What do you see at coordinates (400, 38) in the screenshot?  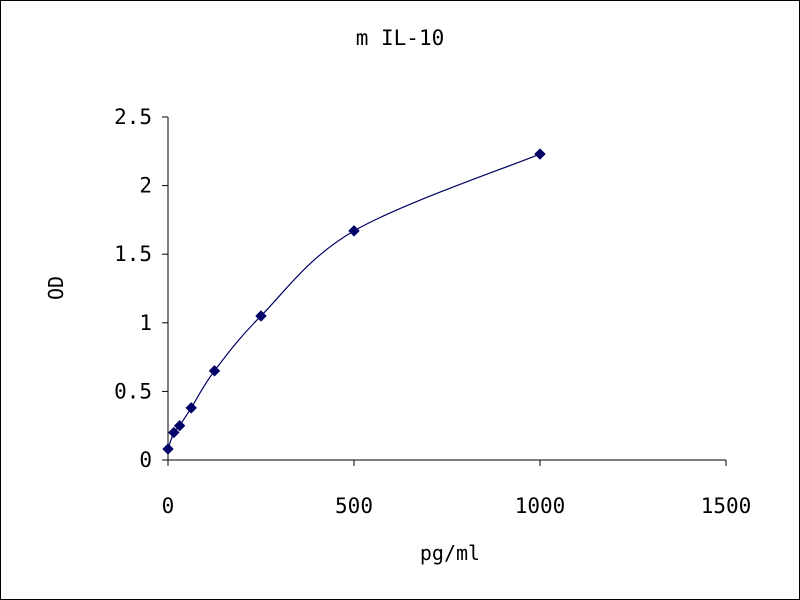 I see `chart-title: m IL-10` at bounding box center [400, 38].